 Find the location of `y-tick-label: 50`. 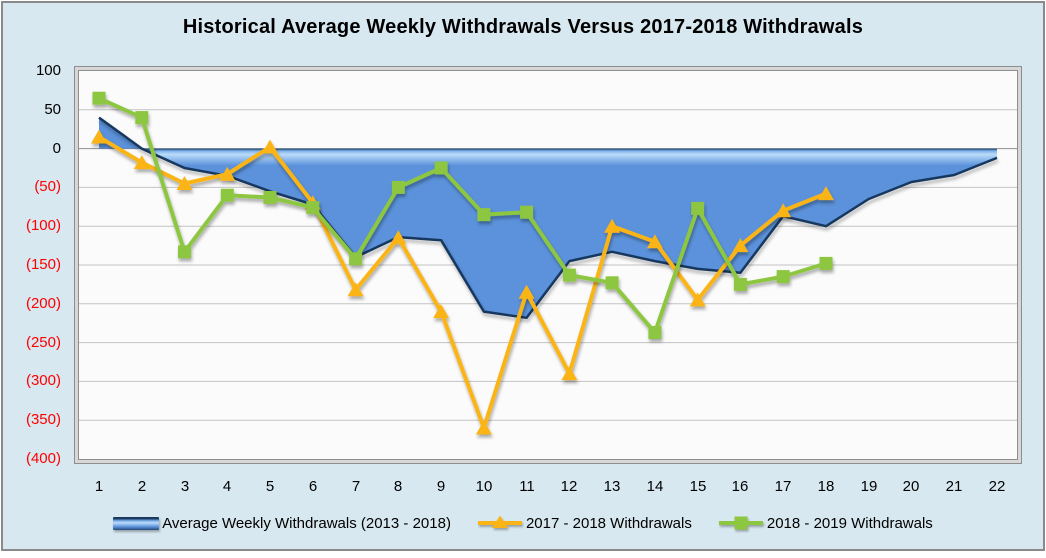

y-tick-label: 50 is located at coordinates (52, 109).